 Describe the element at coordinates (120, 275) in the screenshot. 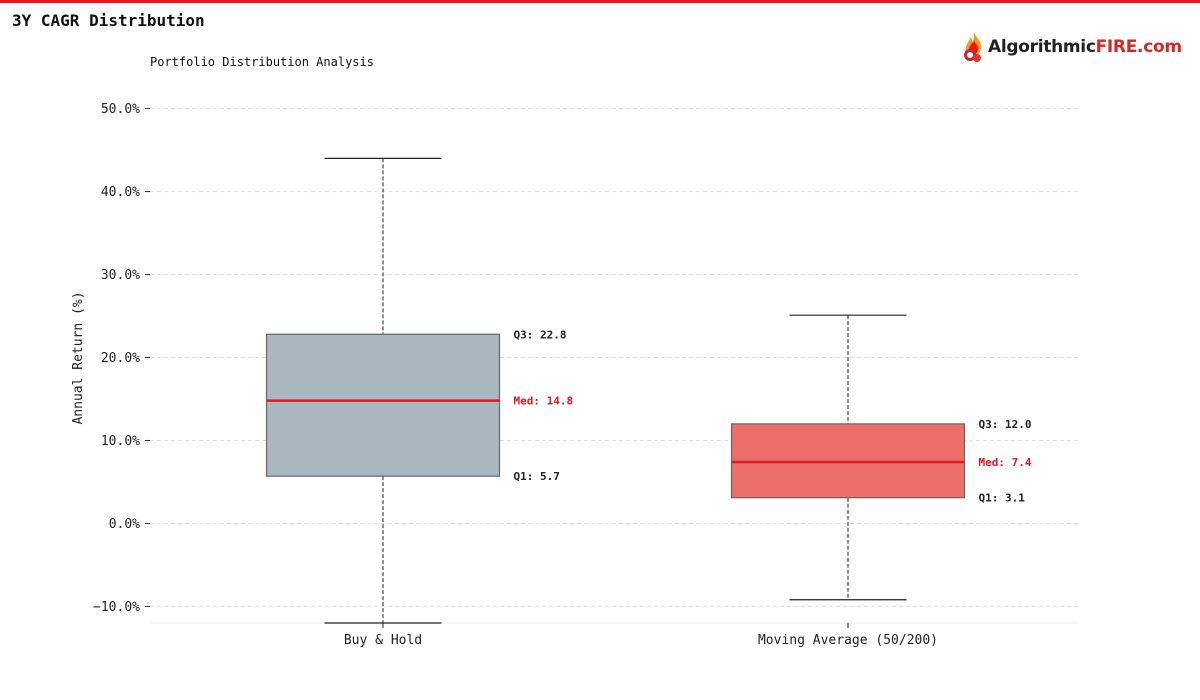

I see `y-tick-label: 30.0%` at that location.